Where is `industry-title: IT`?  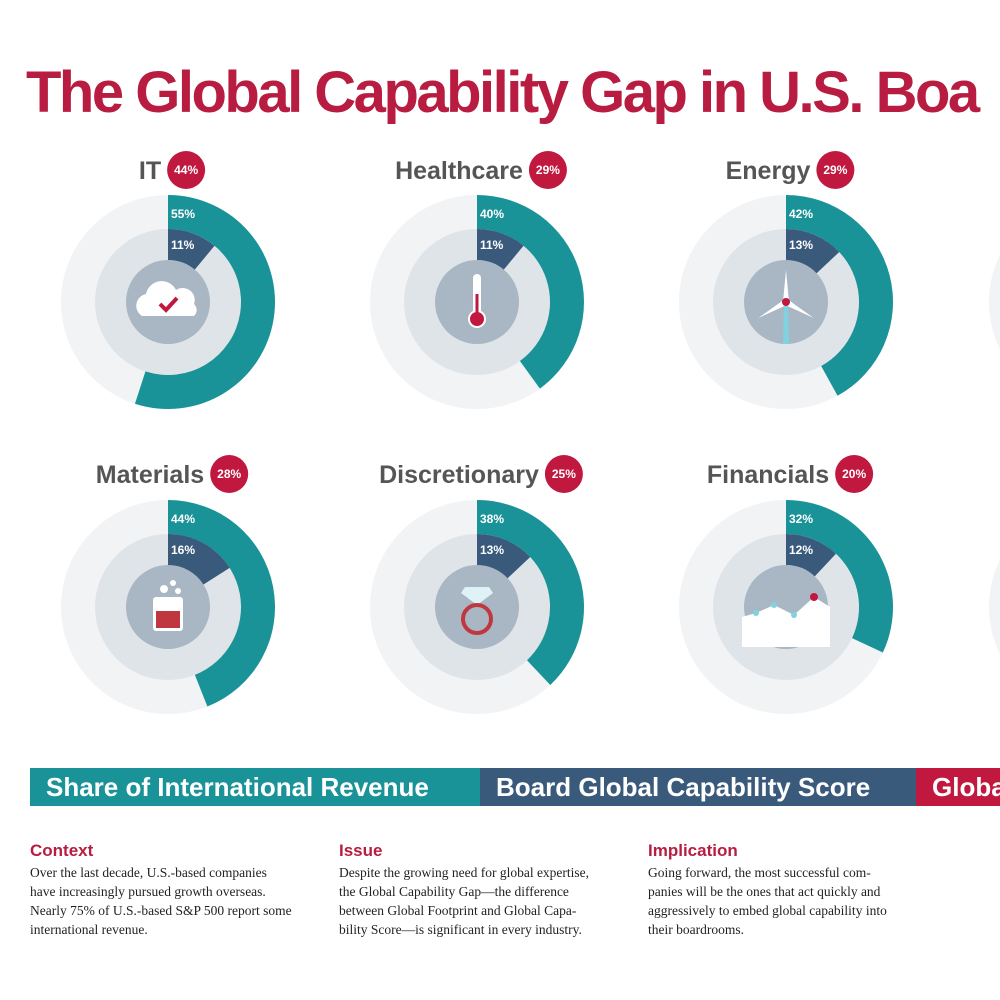 industry-title: IT is located at coordinates (150, 171).